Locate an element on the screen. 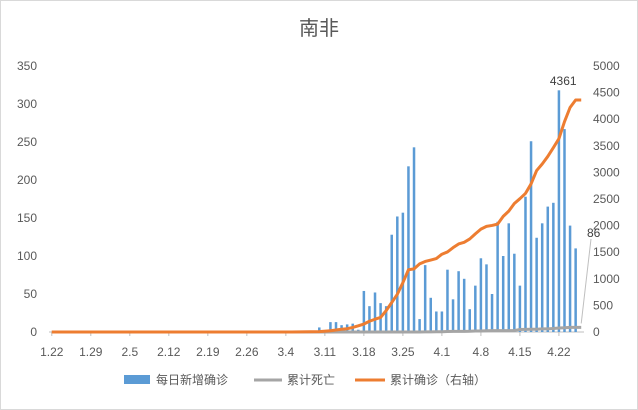  y-left-tick-label: 0 is located at coordinates (33, 332).